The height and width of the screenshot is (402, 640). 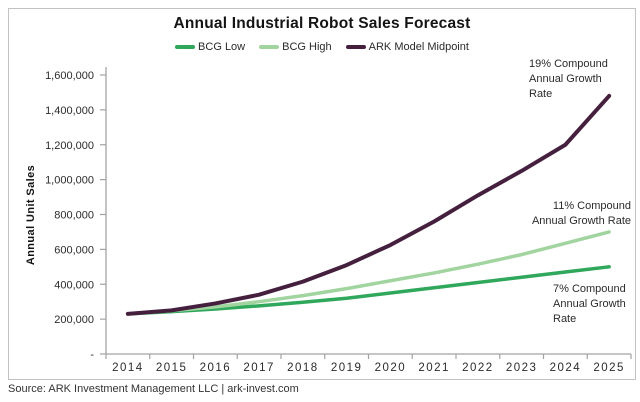 What do you see at coordinates (566, 368) in the screenshot?
I see `x-tick-label: 2024` at bounding box center [566, 368].